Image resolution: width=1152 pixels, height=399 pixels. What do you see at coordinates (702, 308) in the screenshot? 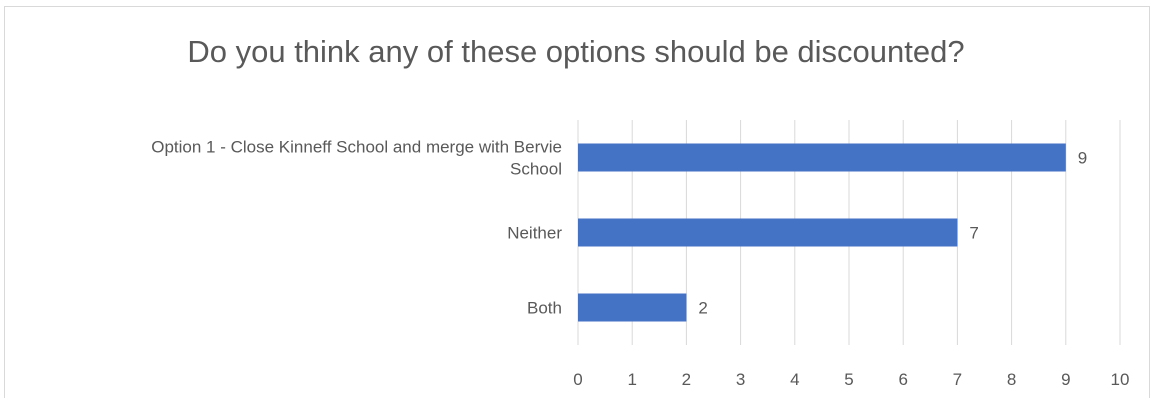
I see `data-label: 2` at bounding box center [702, 308].